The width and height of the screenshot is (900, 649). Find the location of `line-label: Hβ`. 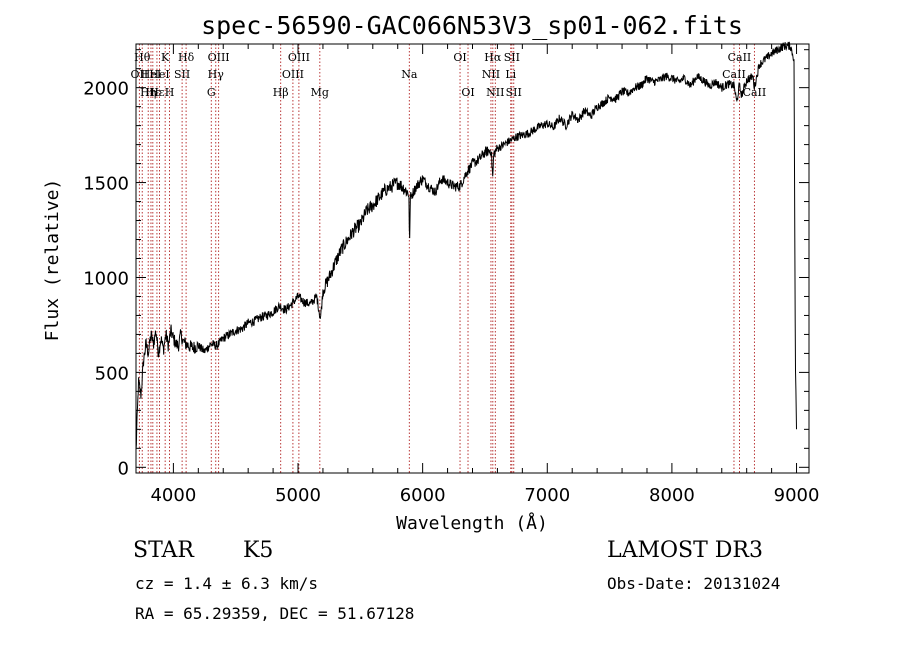

line-label: Hβ is located at coordinates (281, 92).